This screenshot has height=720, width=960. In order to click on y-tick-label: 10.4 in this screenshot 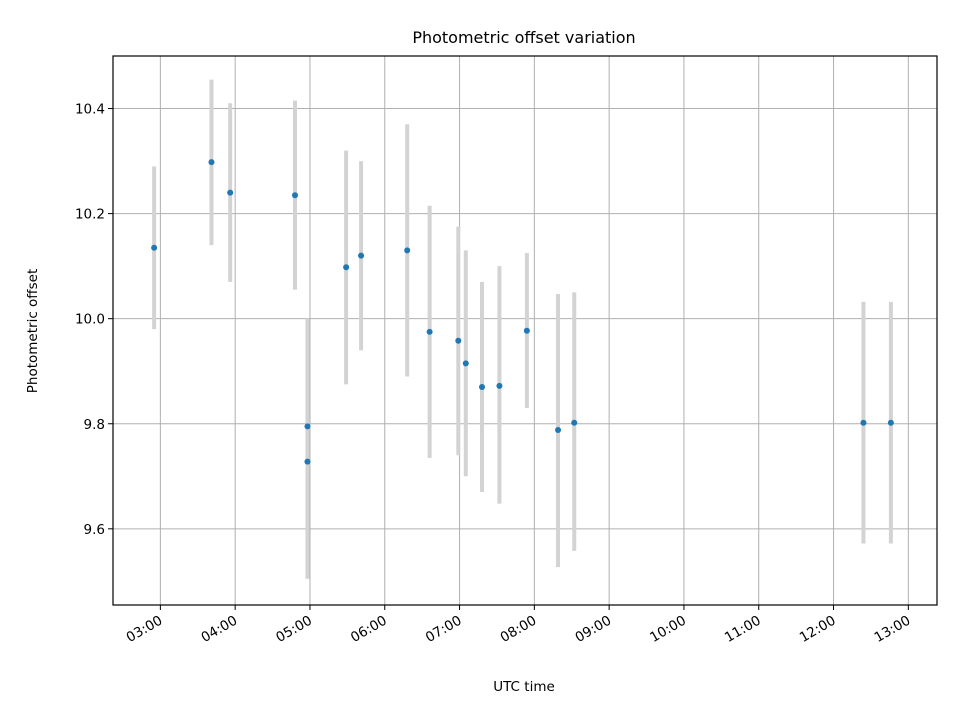, I will do `click(90, 110)`.